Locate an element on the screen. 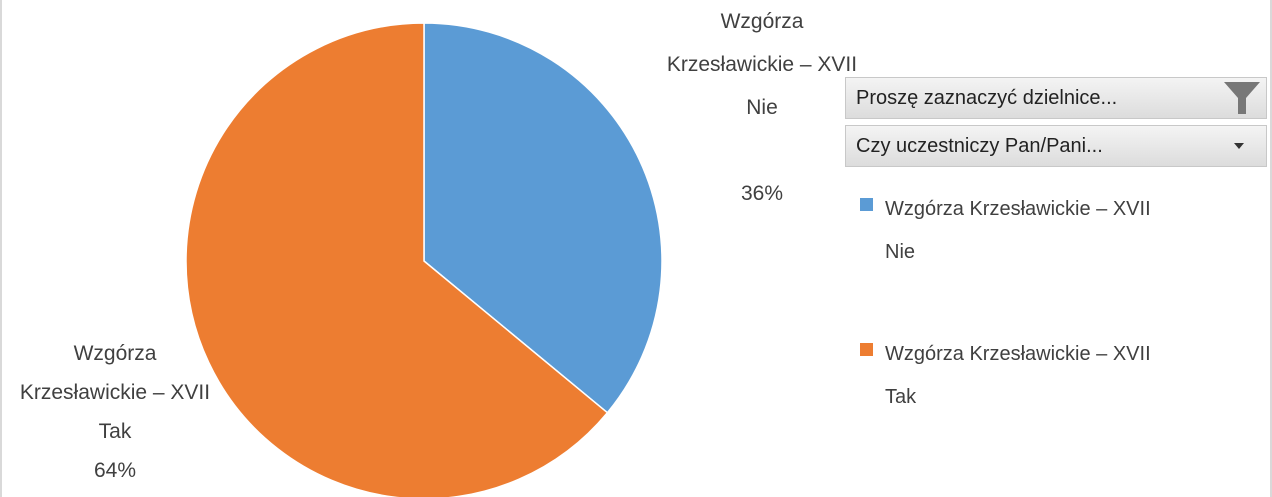  pie-slice is located at coordinates (543, 218).